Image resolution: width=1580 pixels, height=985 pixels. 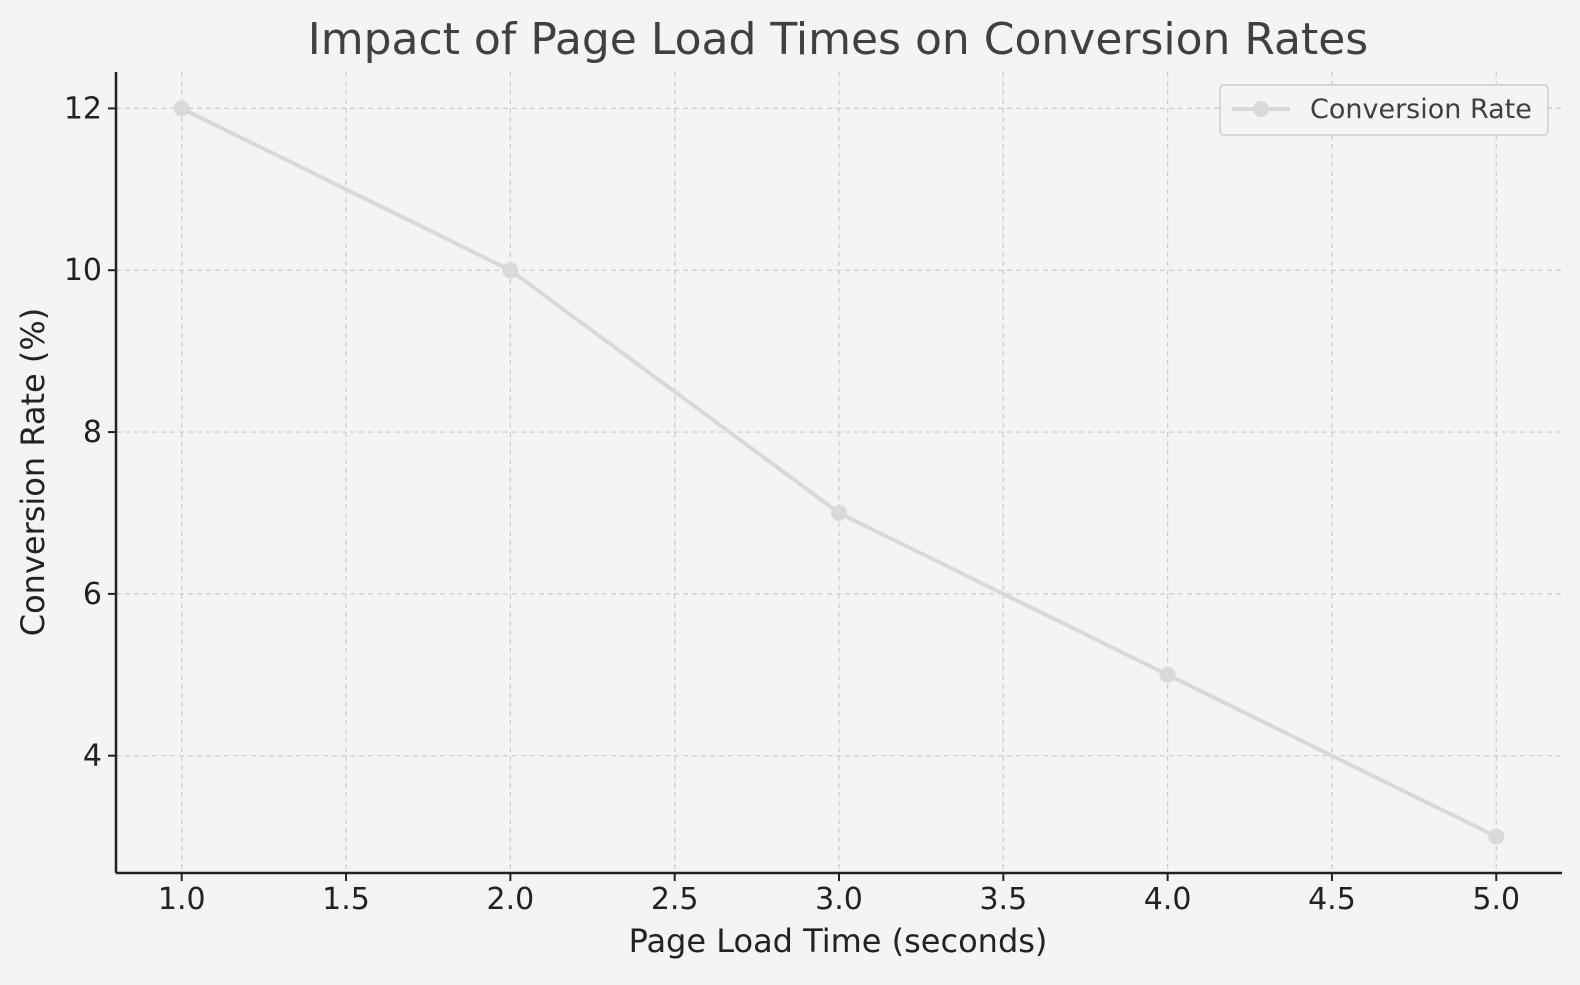 I want to click on legend-label: Conversion Rate, so click(x=1421, y=109).